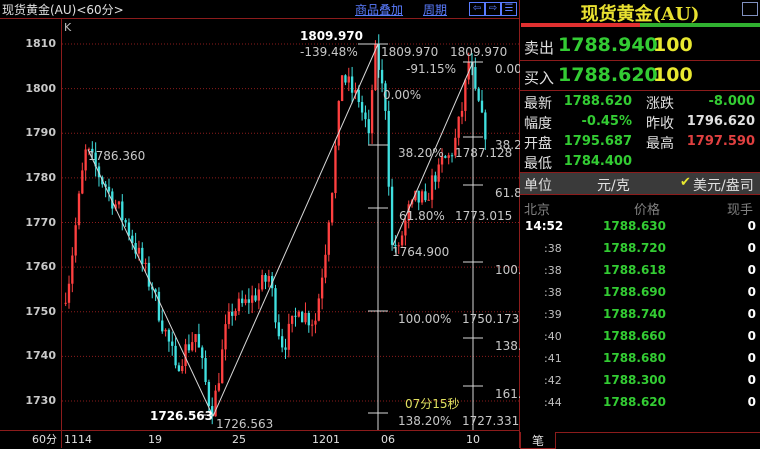 The width and height of the screenshot is (760, 449). Describe the element at coordinates (723, 186) in the screenshot. I see `unit-usd-per-ounce: 美元/盎司` at that location.